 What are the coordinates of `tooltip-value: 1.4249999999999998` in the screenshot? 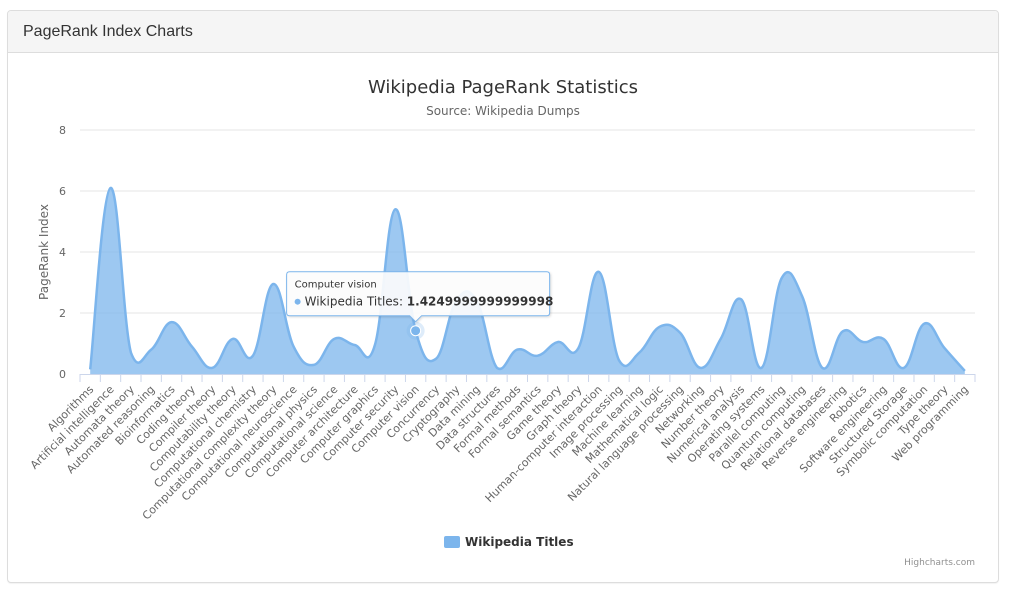 It's located at (480, 302).